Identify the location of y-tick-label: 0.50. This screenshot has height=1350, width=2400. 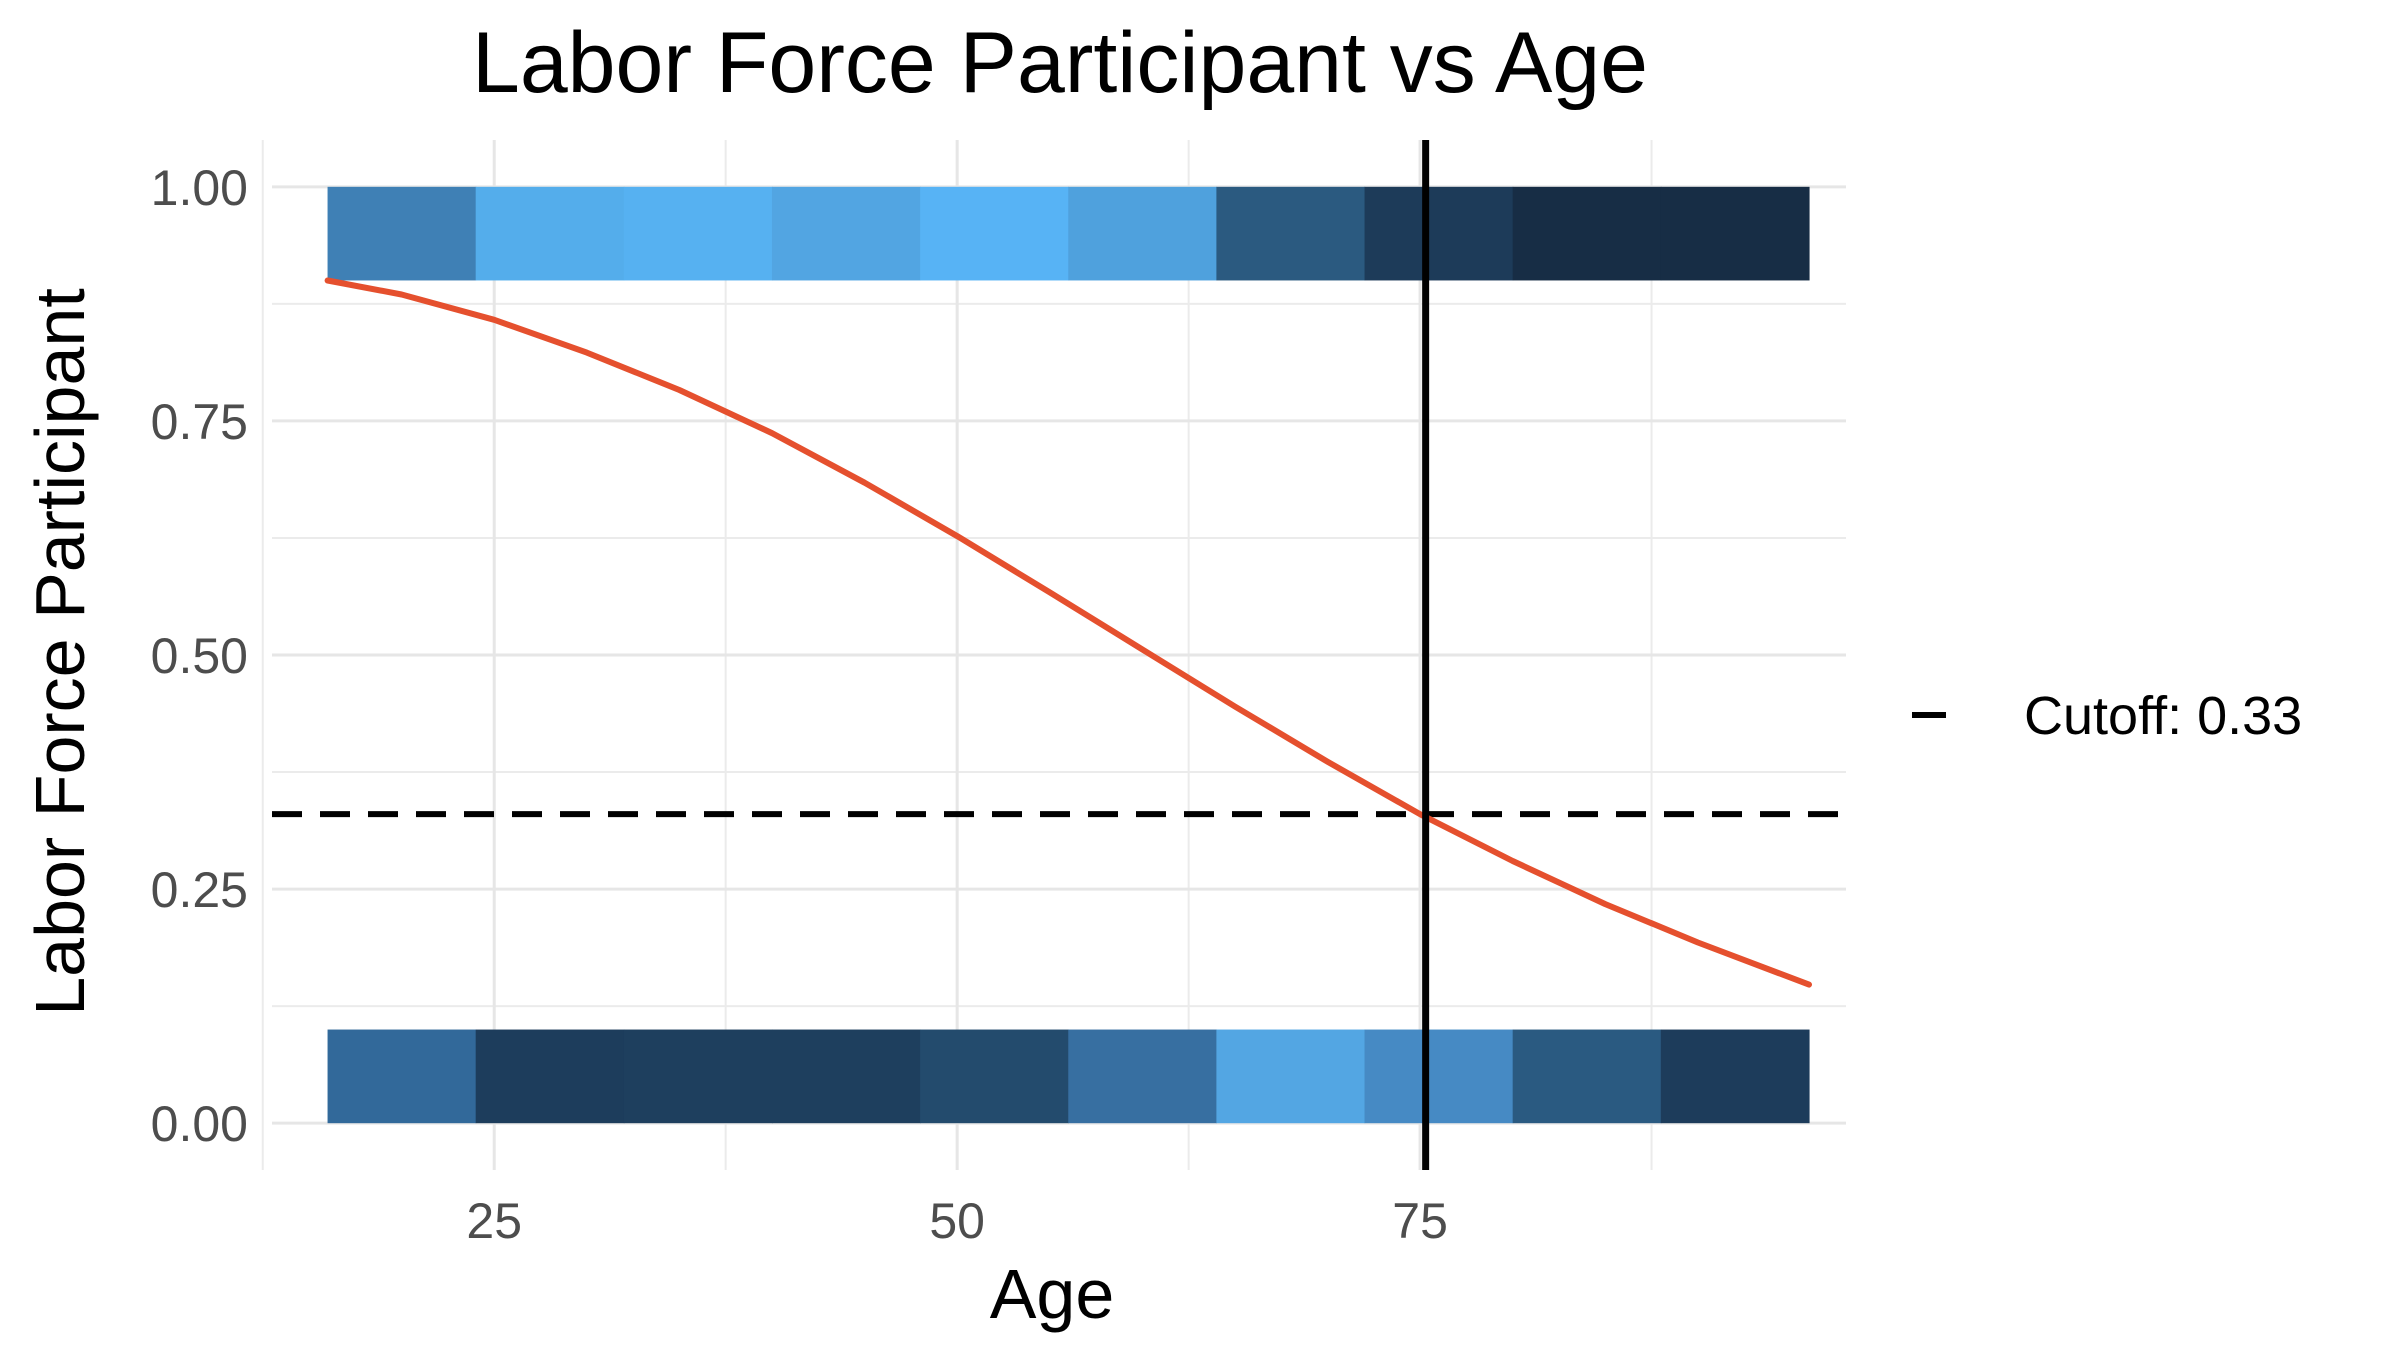
(199, 656).